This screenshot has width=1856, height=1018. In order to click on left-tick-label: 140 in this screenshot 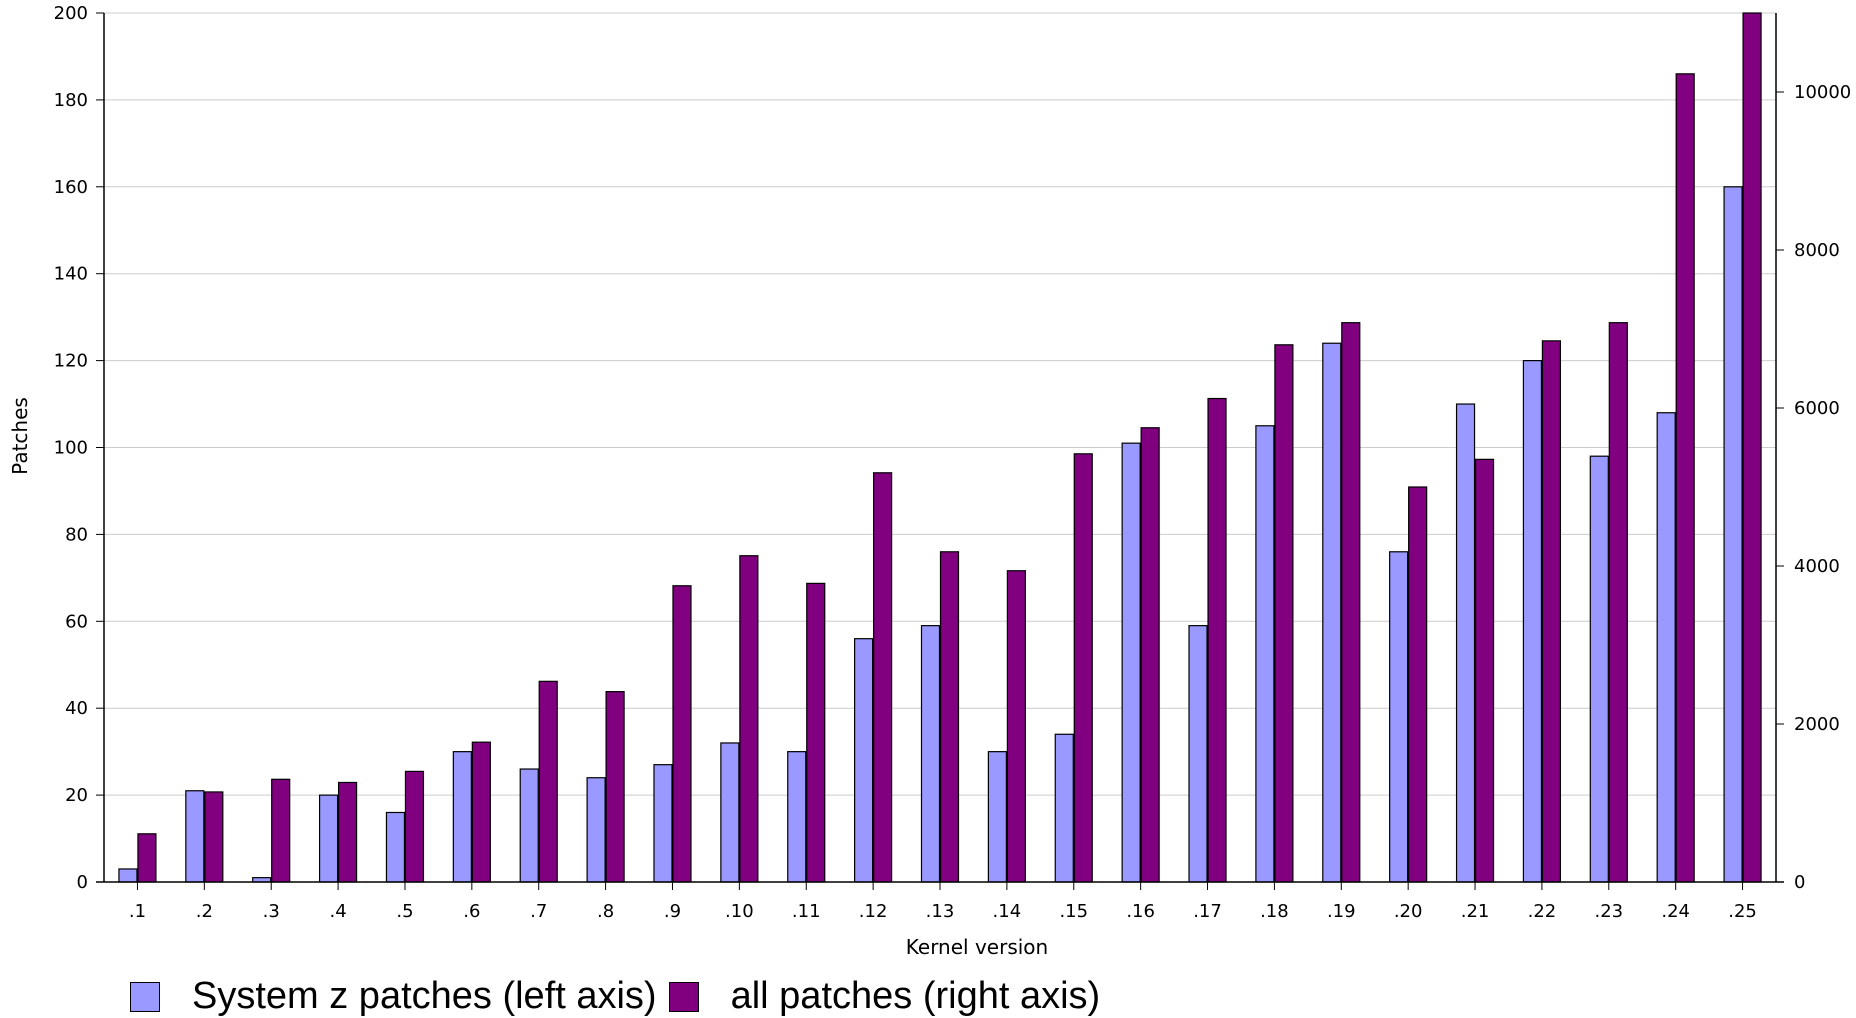, I will do `click(71, 274)`.